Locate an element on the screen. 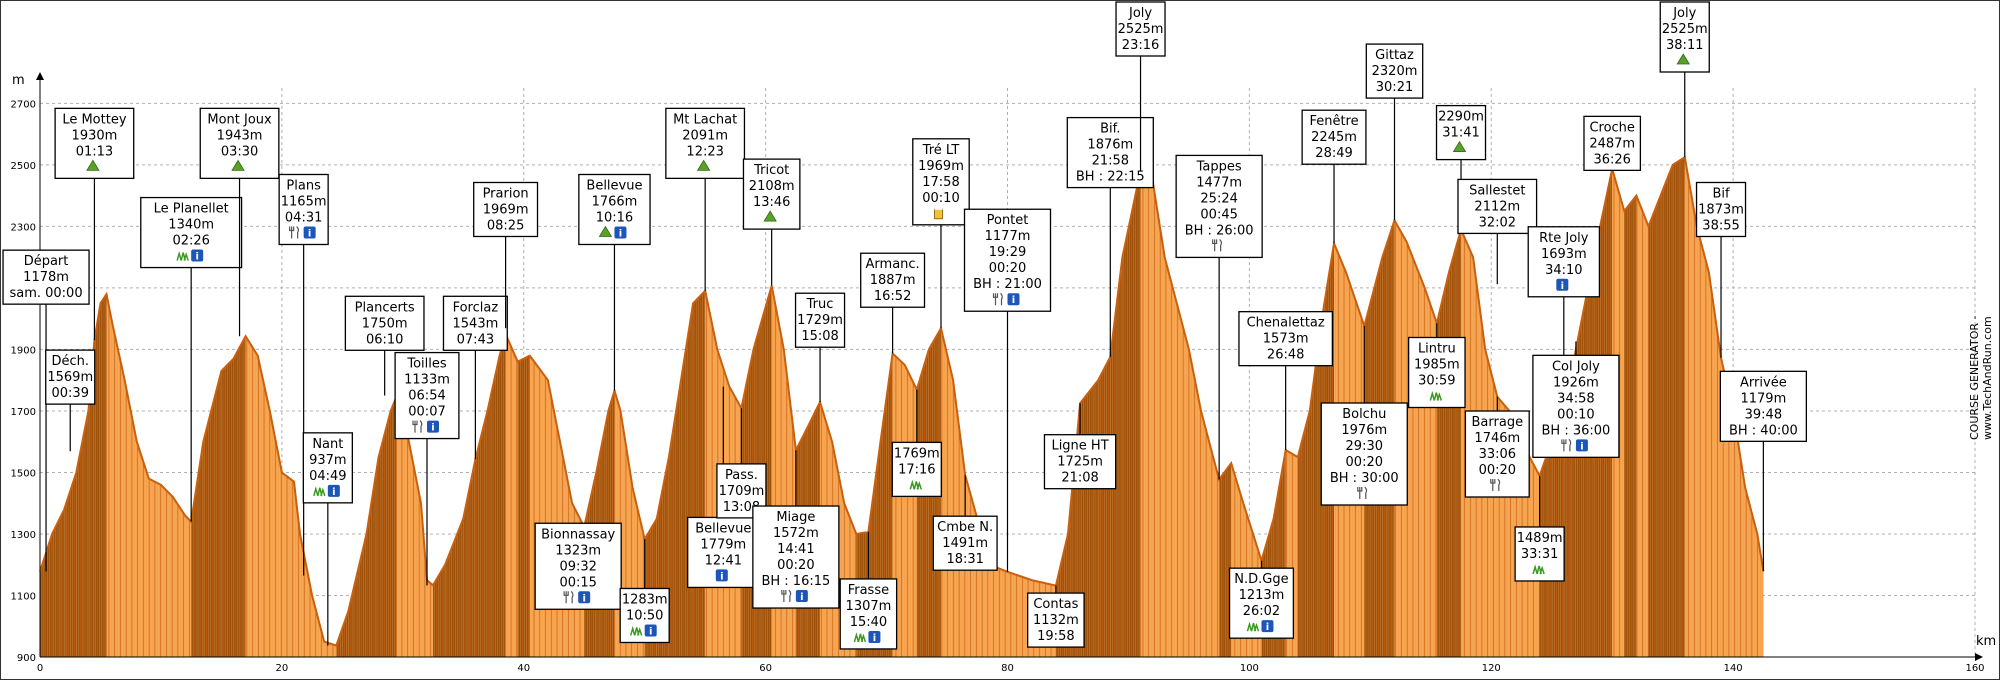 The image size is (2000, 680). waypoint-label-line: Rte Joly is located at coordinates (1564, 238).